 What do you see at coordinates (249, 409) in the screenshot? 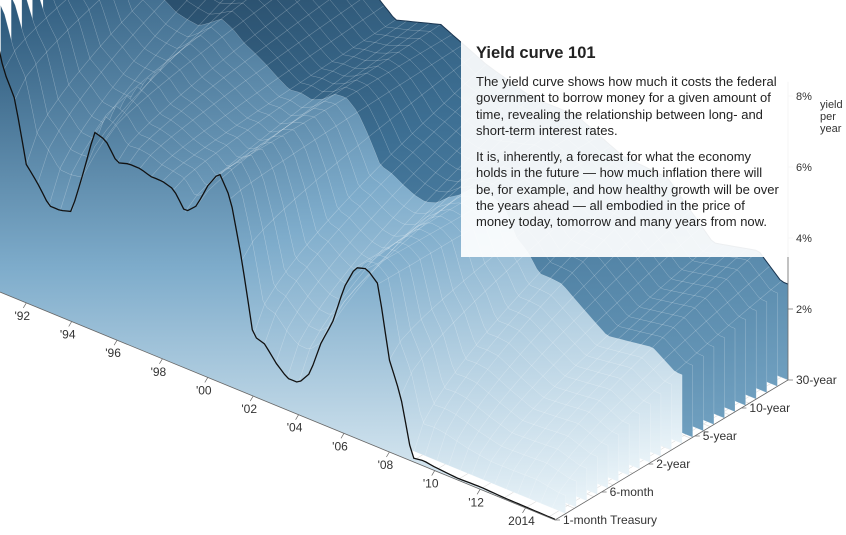
I see `time-tick-label: '02` at bounding box center [249, 409].